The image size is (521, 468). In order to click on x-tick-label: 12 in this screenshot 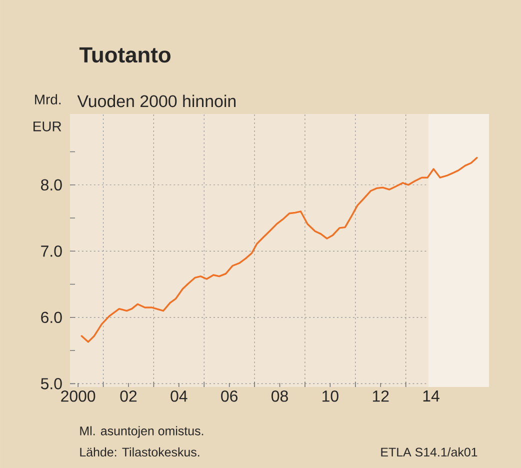, I will do `click(380, 396)`.